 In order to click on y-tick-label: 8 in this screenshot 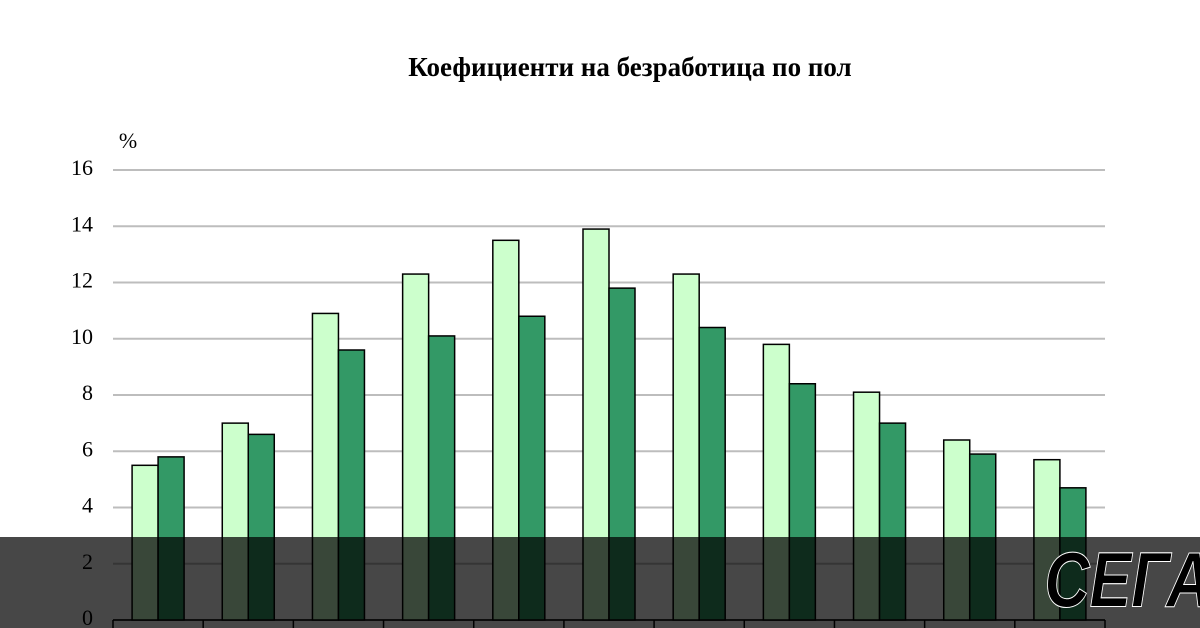, I will do `click(87, 392)`.